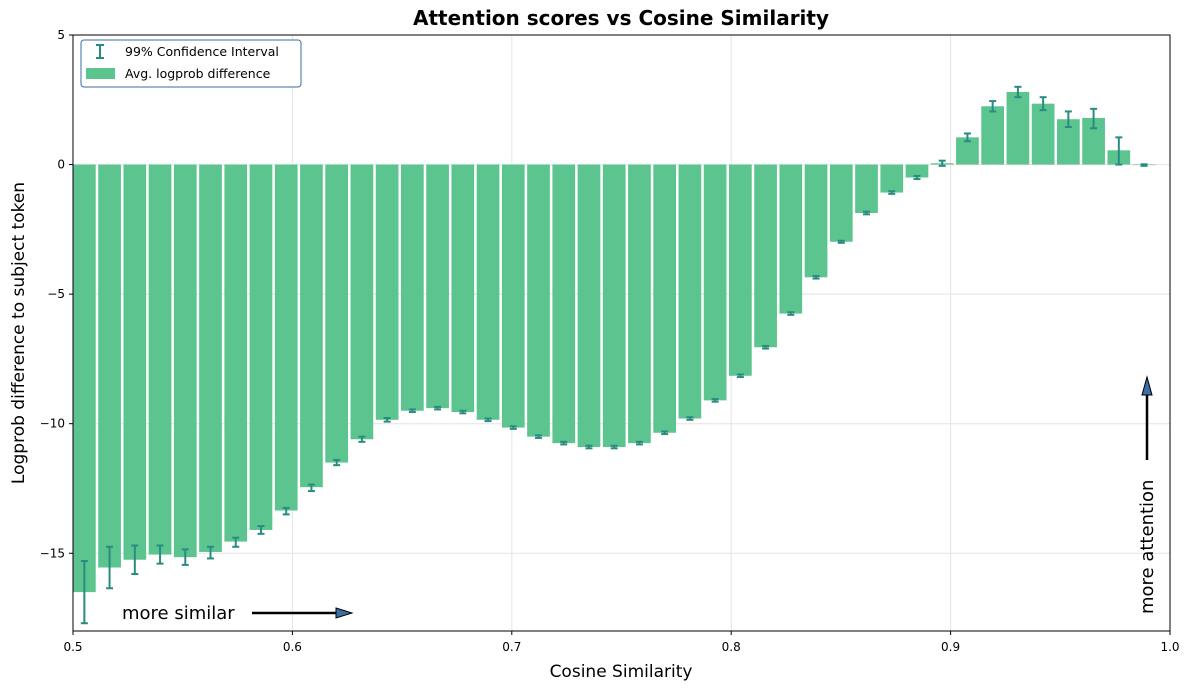  What do you see at coordinates (1147, 547) in the screenshot?
I see `annotation-attention-text: more attention` at bounding box center [1147, 547].